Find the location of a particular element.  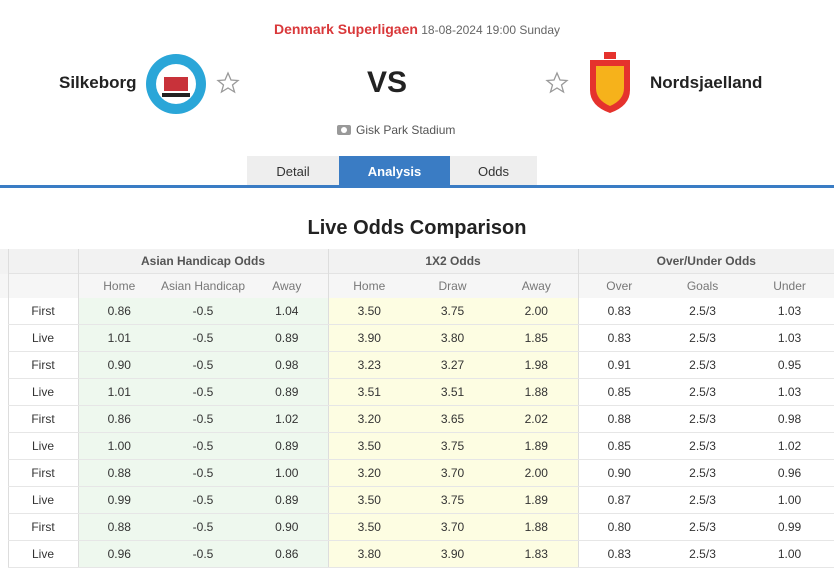

section-title: Live Odds Comparison is located at coordinates (417, 228).